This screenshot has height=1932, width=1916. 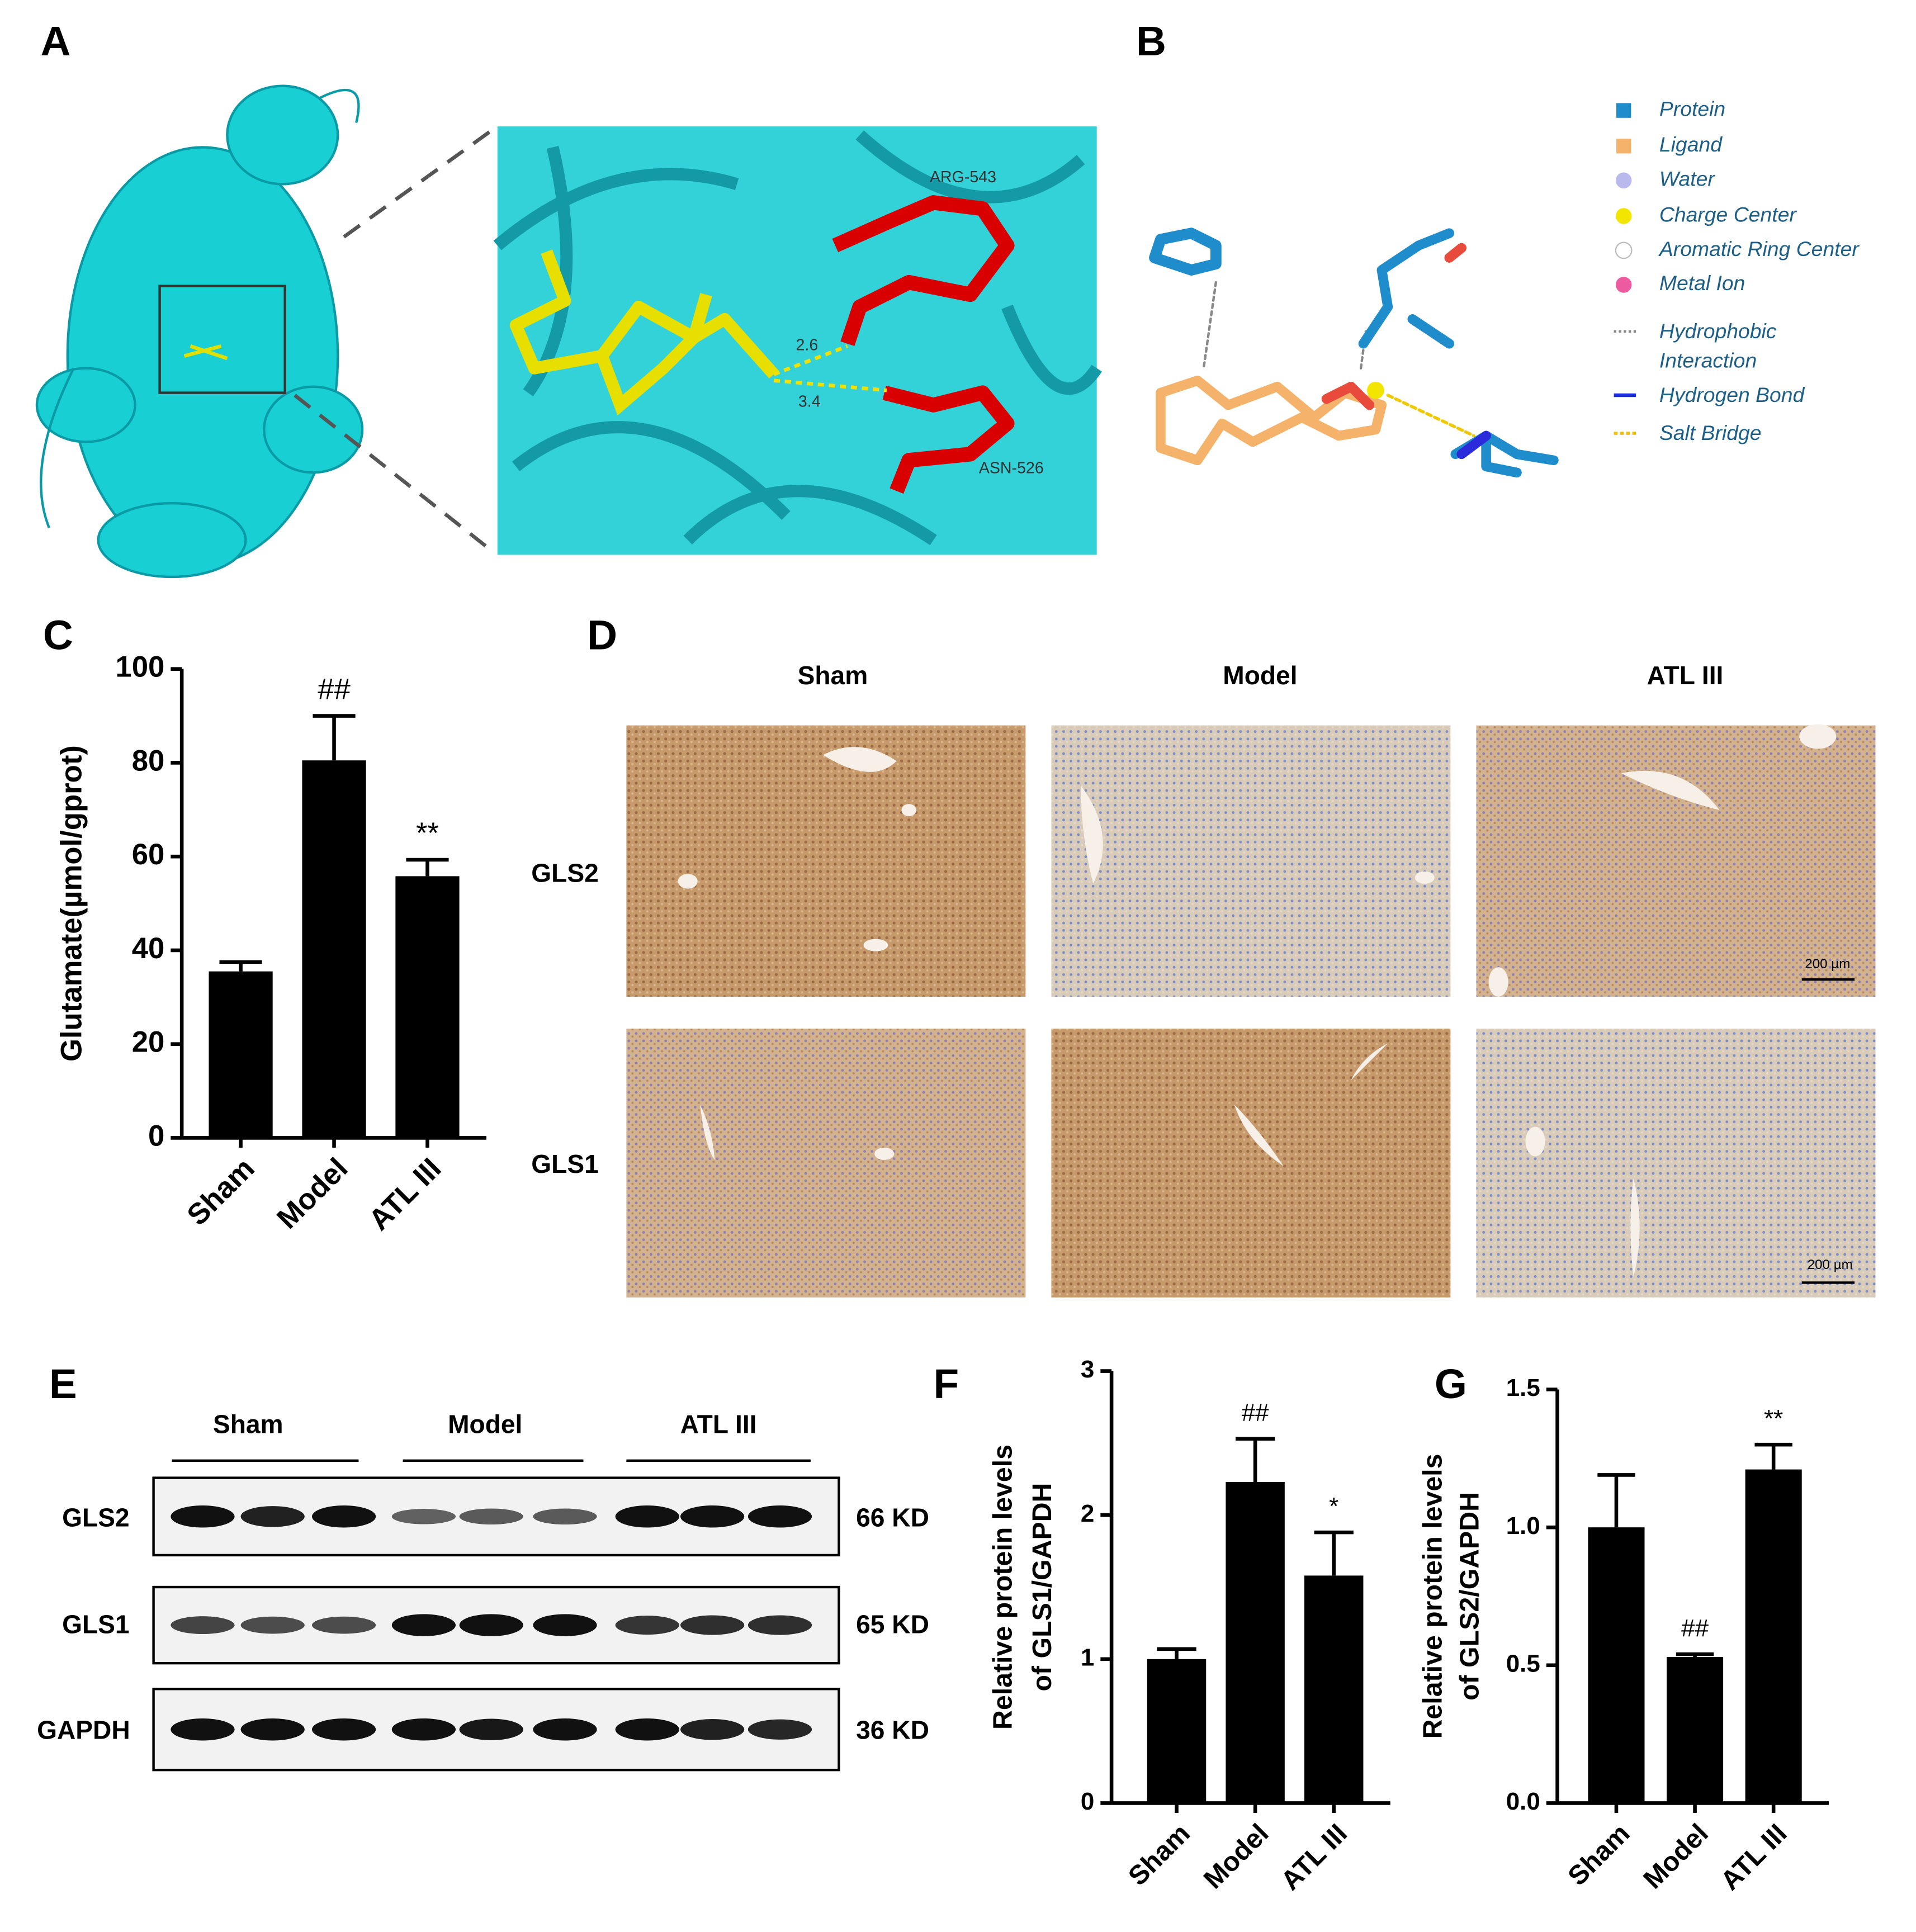 I want to click on legend-label: Aromatic Ring Center, so click(x=1759, y=249).